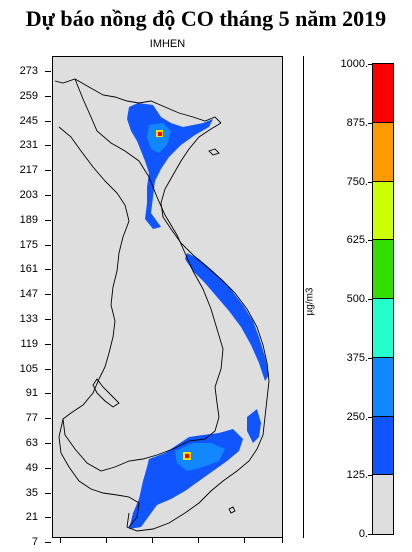 The width and height of the screenshot is (412, 552). What do you see at coordinates (28, 95) in the screenshot?
I see `y-tick-label: 259` at bounding box center [28, 95].